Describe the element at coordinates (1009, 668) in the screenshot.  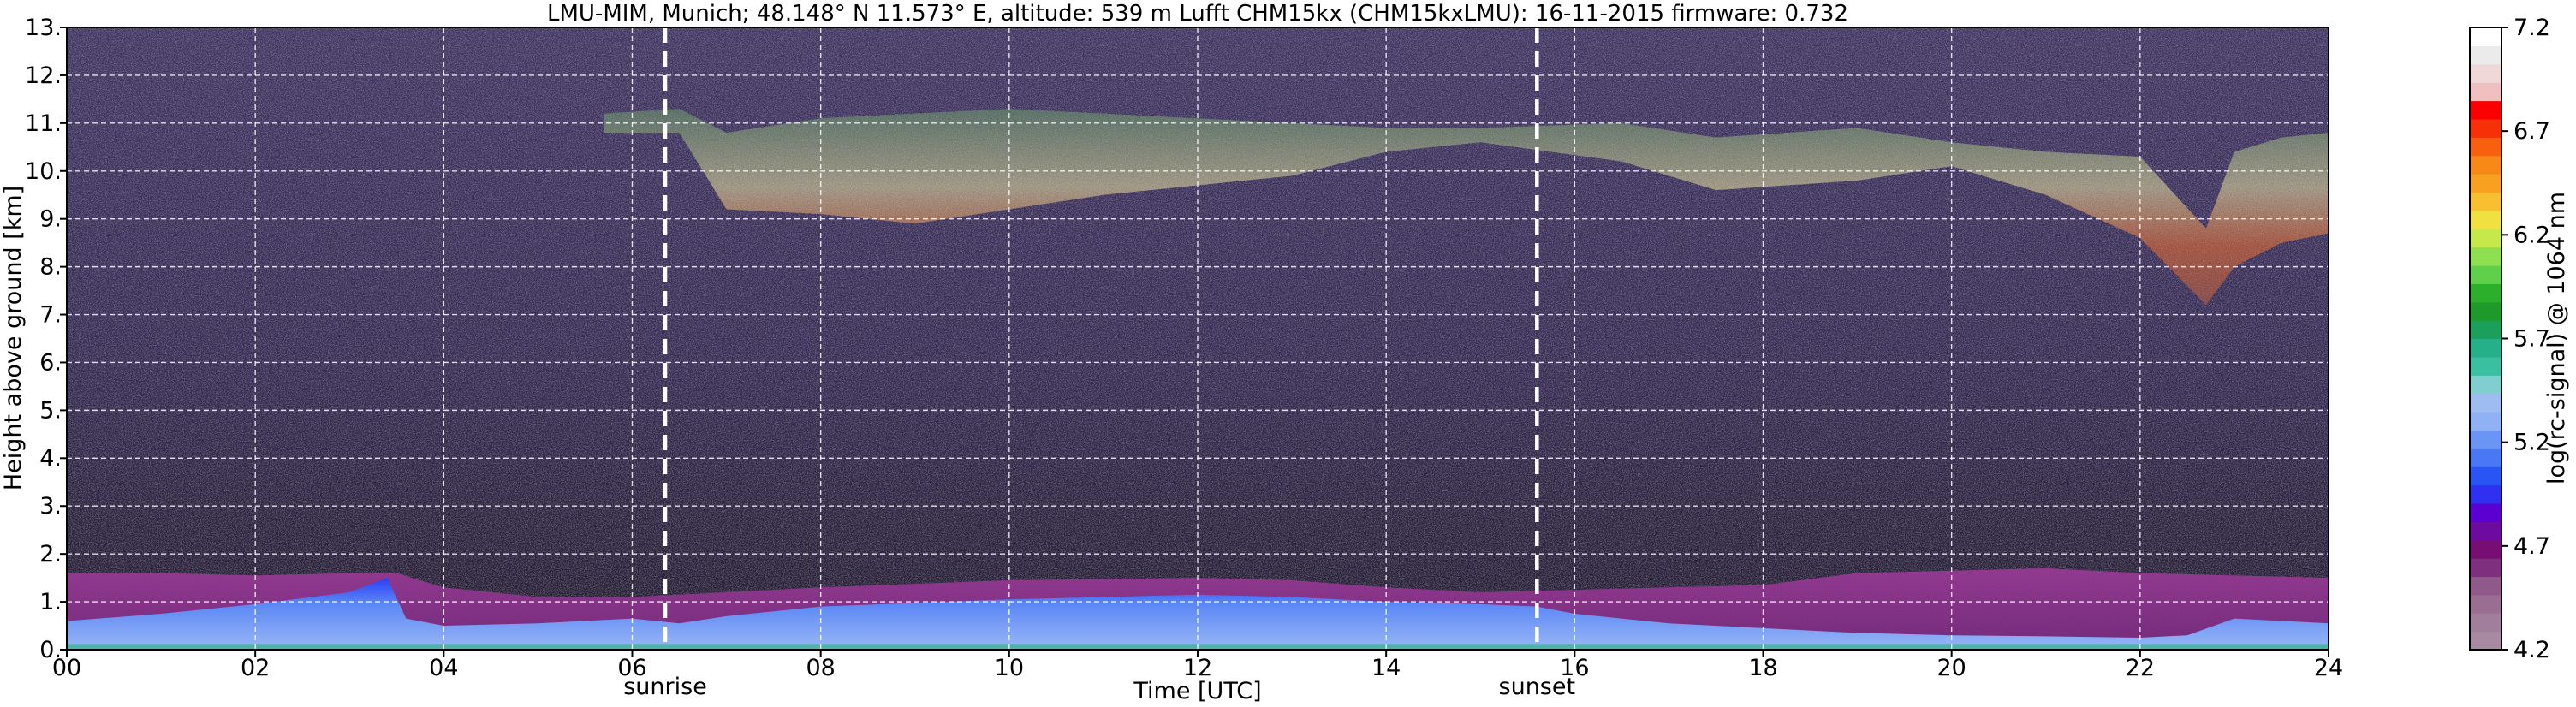
I see `x-tick-label: 10` at that location.